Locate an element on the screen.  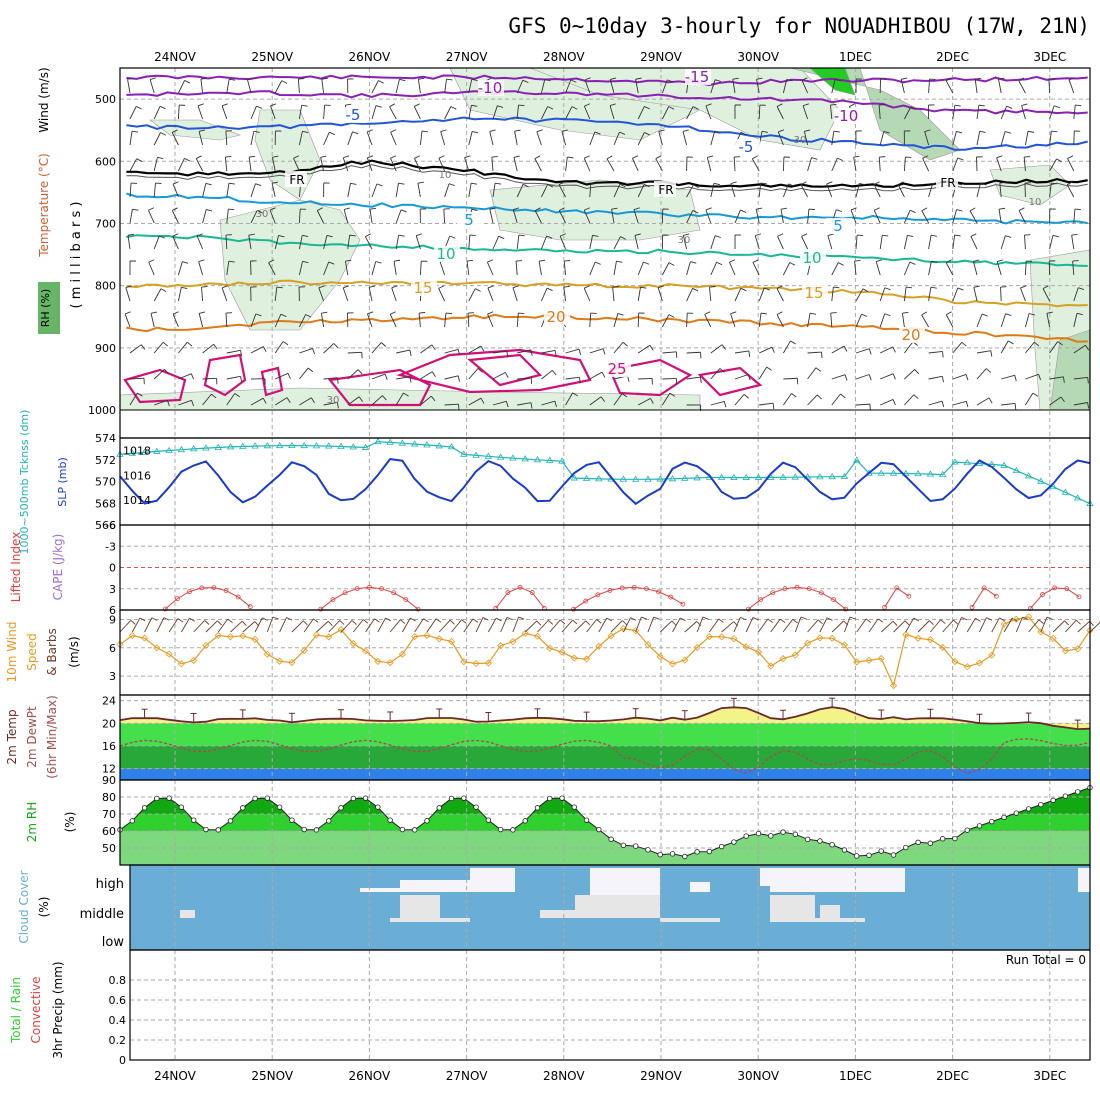
contour-label: -10 is located at coordinates (490, 88).